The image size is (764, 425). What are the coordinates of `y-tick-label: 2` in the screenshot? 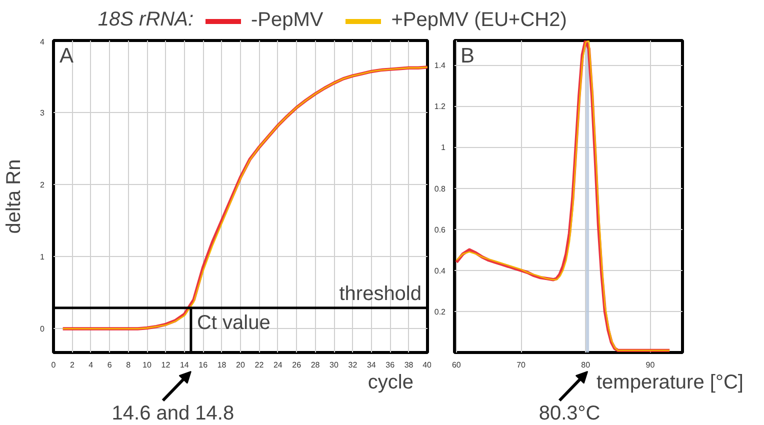 It's located at (43, 185).